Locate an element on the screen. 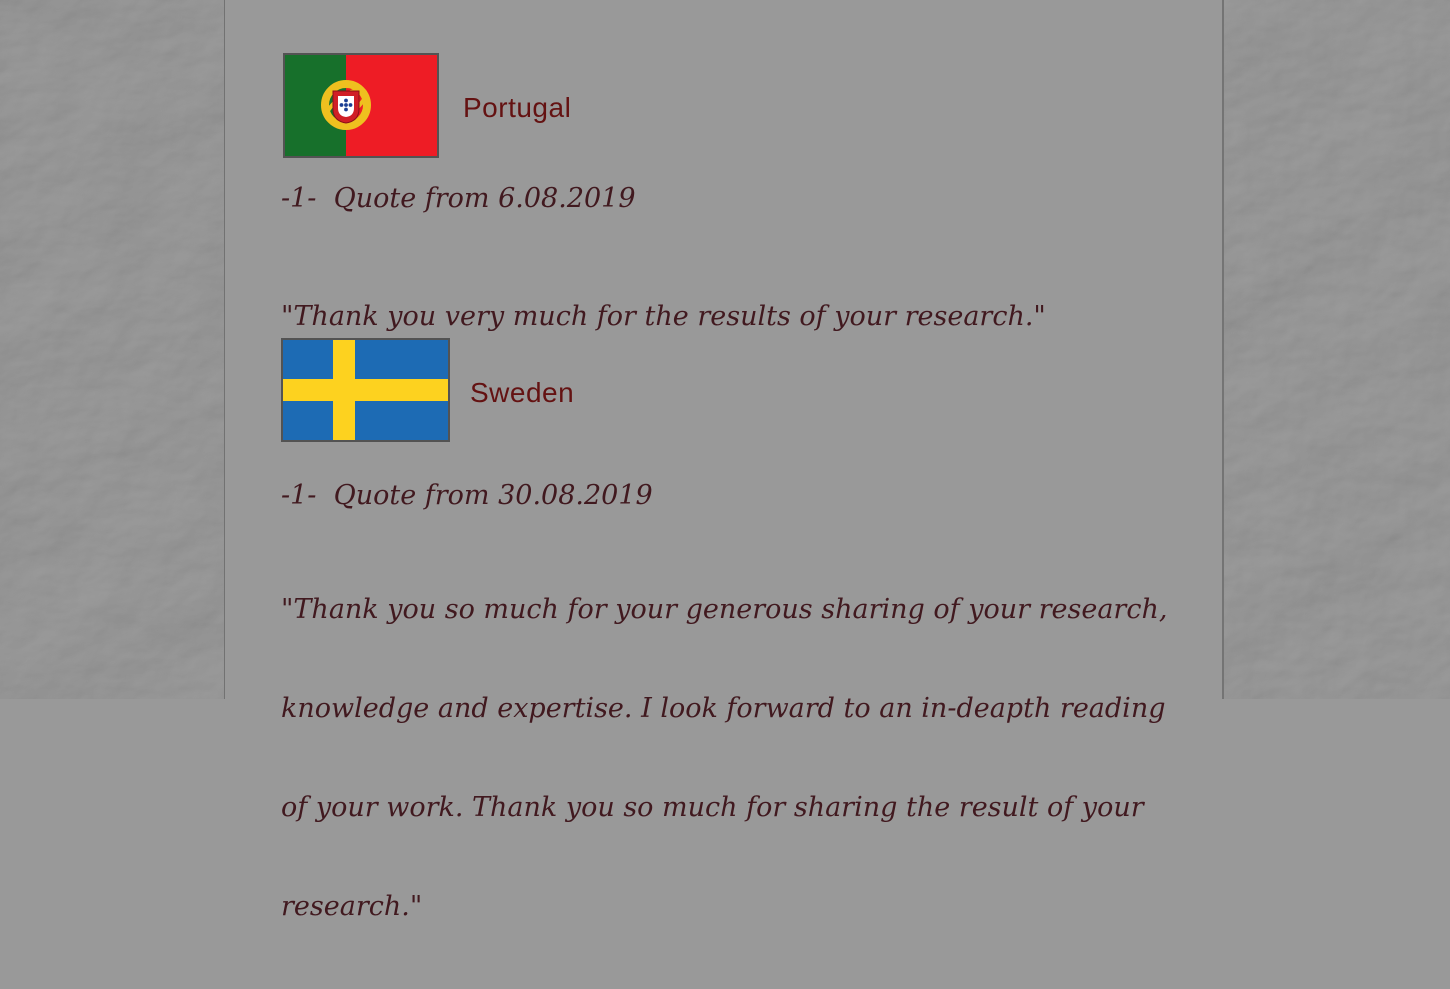  left-emboss-texture is located at coordinates (112, 349).